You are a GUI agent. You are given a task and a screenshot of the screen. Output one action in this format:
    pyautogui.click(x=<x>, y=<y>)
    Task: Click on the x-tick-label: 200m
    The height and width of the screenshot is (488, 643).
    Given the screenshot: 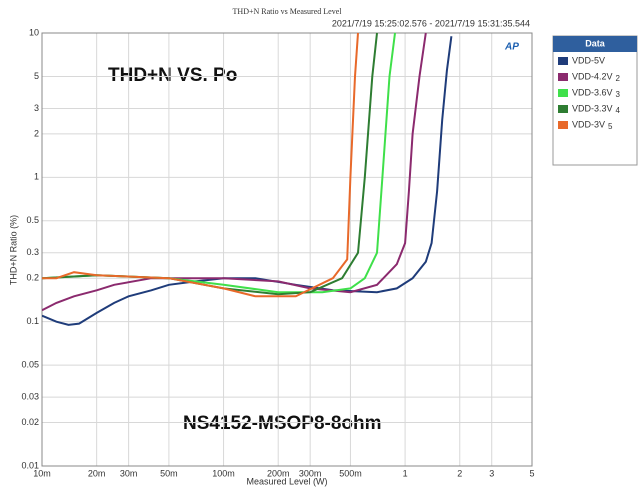 What is the action you would take?
    pyautogui.click(x=278, y=473)
    